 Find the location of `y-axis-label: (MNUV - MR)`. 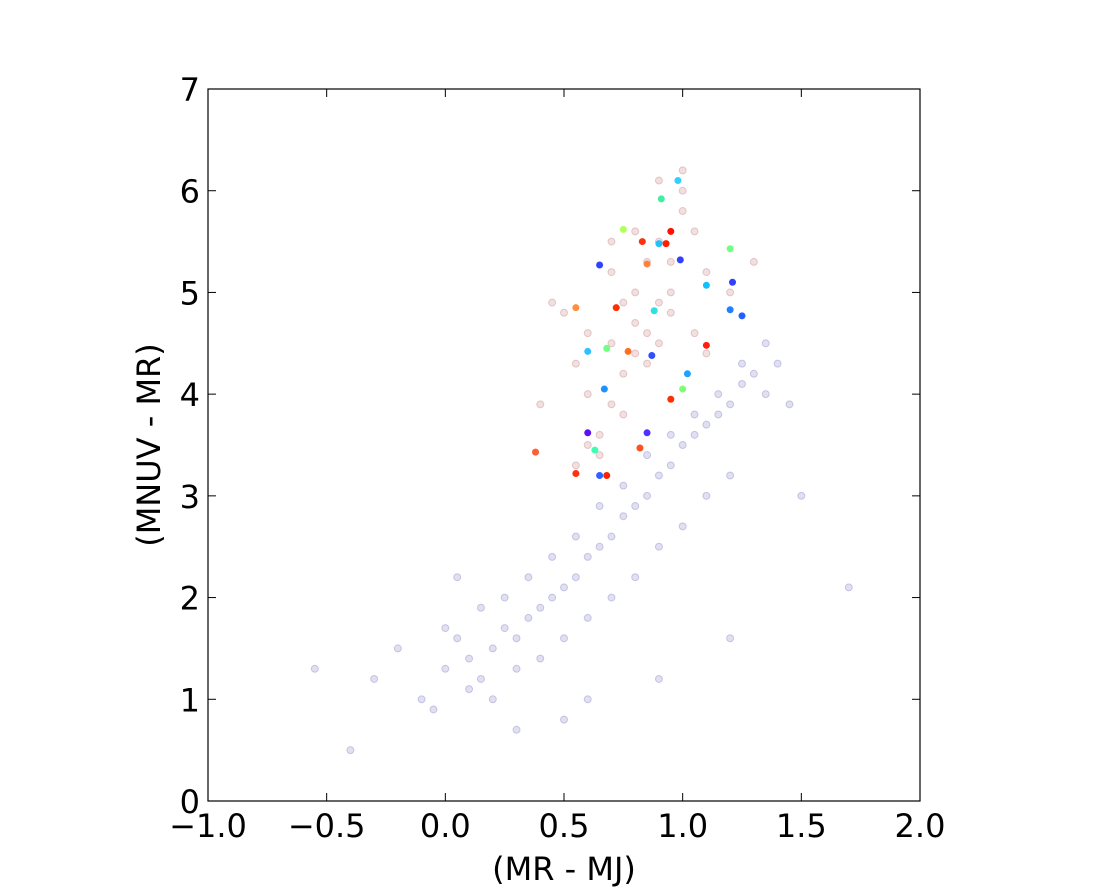

y-axis-label: (MNUV - MR) is located at coordinates (149, 445).